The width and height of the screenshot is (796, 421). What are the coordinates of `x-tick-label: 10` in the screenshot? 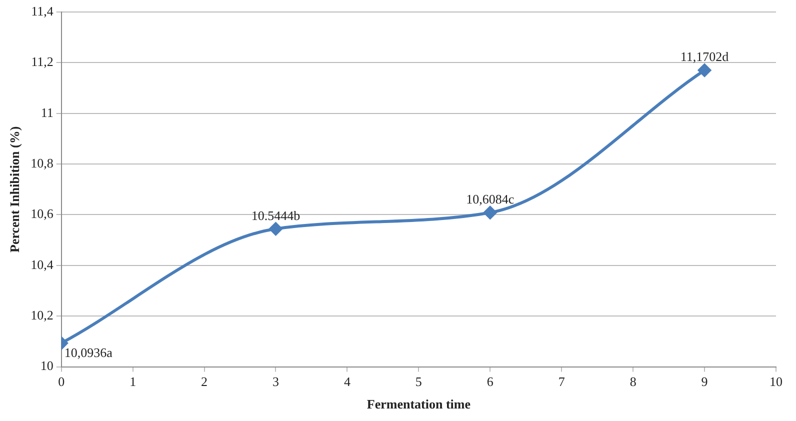 It's located at (776, 382).